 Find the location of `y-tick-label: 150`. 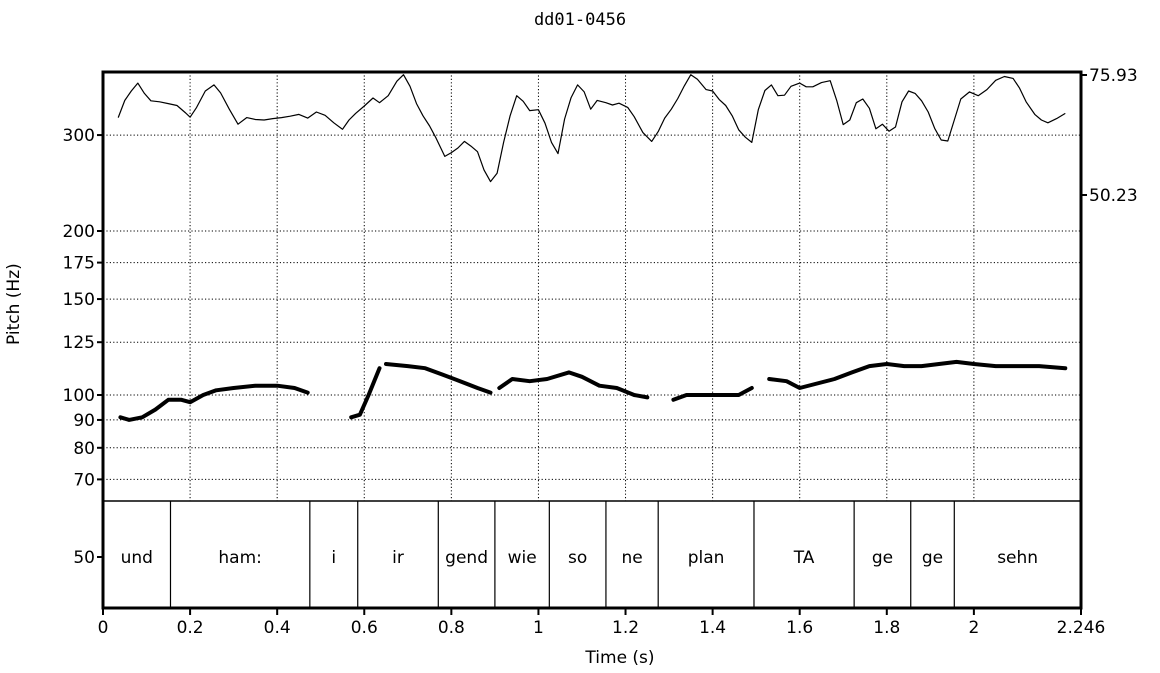

y-tick-label: 150 is located at coordinates (79, 300).